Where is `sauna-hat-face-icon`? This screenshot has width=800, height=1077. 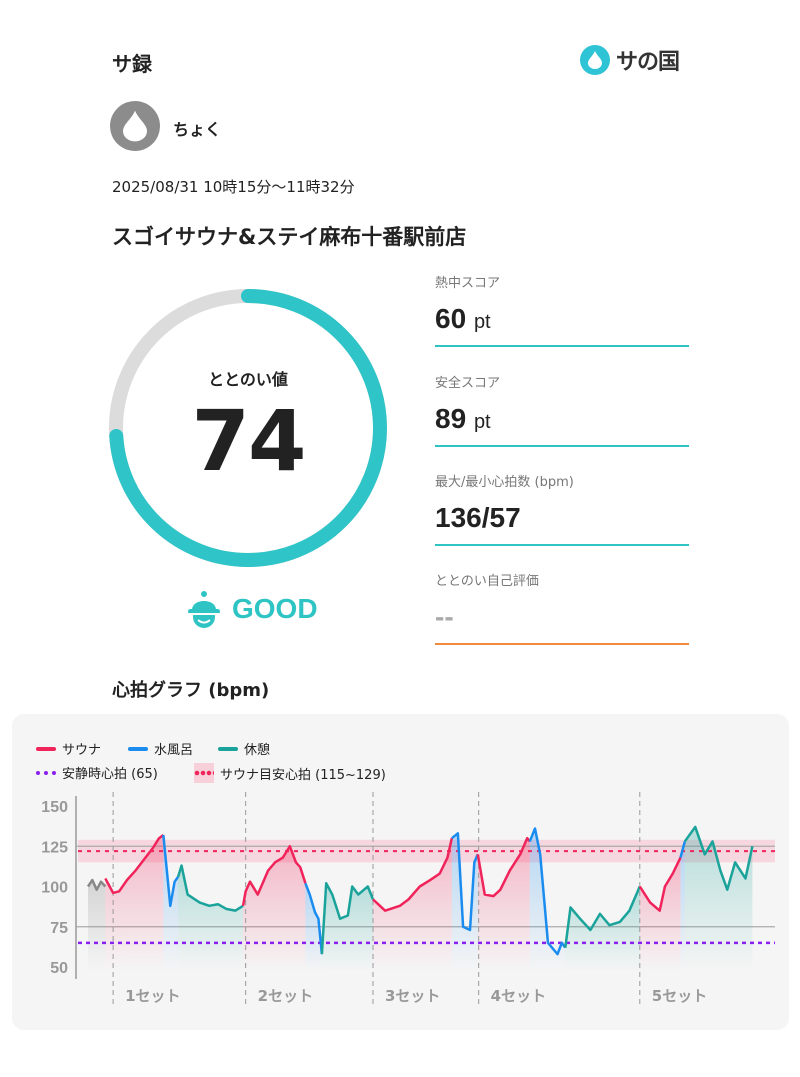
sauna-hat-face-icon is located at coordinates (204, 609).